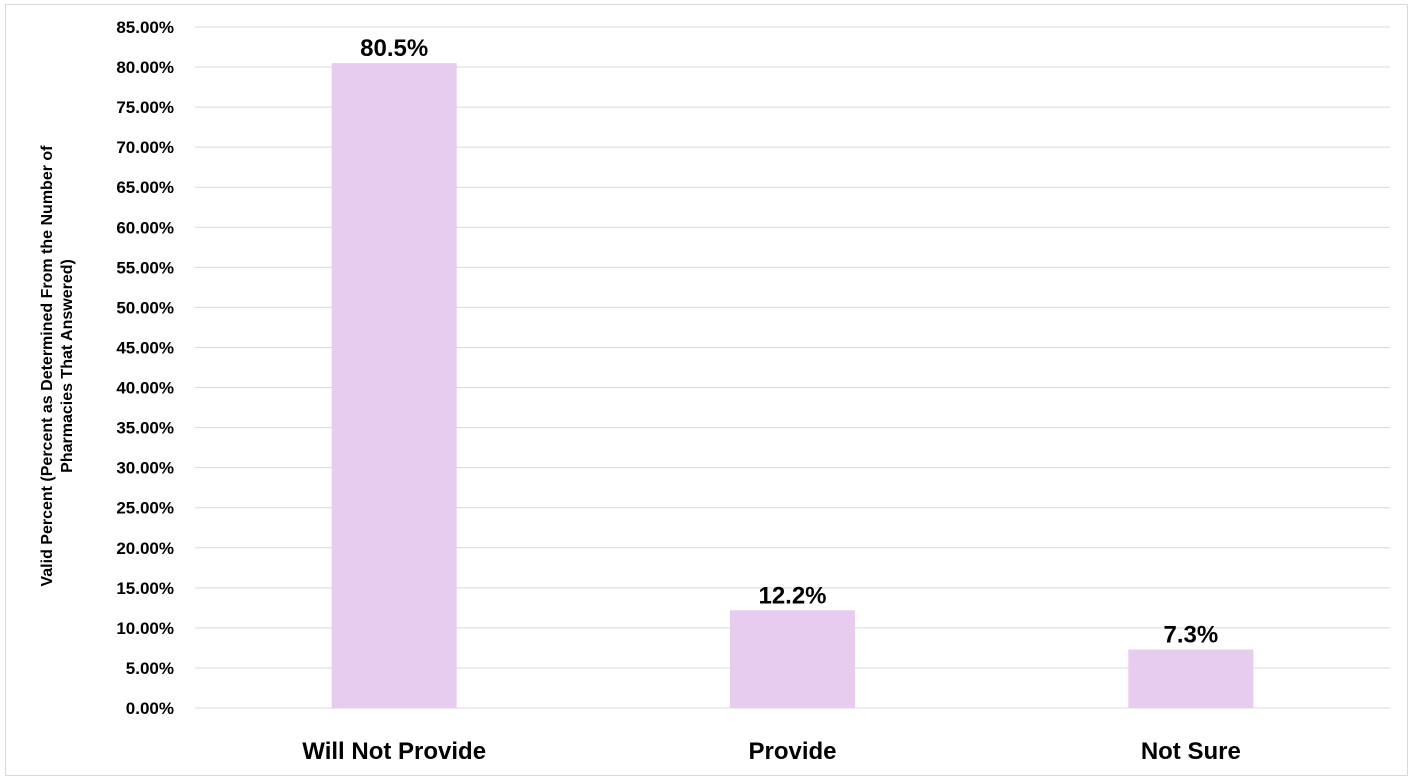 This screenshot has height=780, width=1410. What do you see at coordinates (145, 267) in the screenshot?
I see `y-tick-label: 55.00%` at bounding box center [145, 267].